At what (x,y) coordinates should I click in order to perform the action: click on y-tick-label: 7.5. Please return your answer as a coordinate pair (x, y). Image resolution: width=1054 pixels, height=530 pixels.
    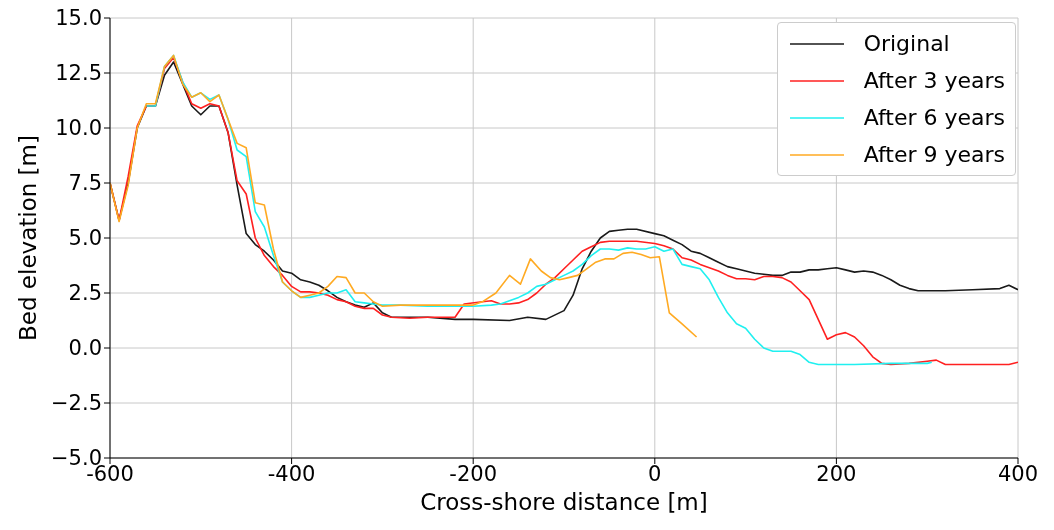
    Looking at the image, I should click on (85, 183).